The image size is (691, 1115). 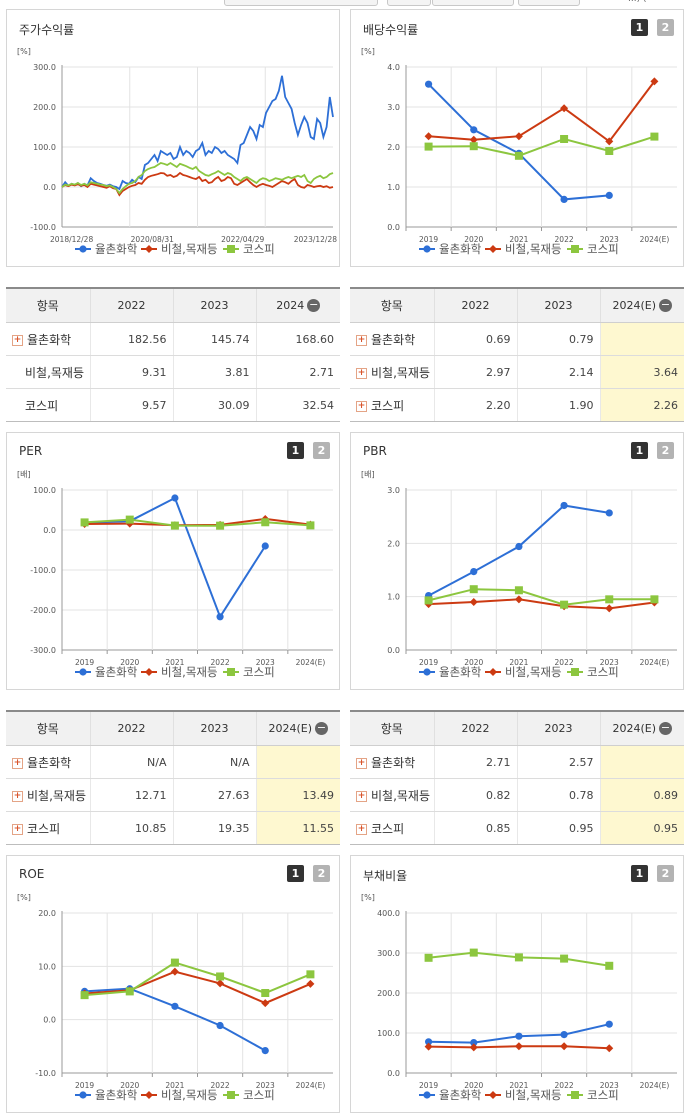 What do you see at coordinates (558, 305) in the screenshot?
I see `header-year: 2023` at bounding box center [558, 305].